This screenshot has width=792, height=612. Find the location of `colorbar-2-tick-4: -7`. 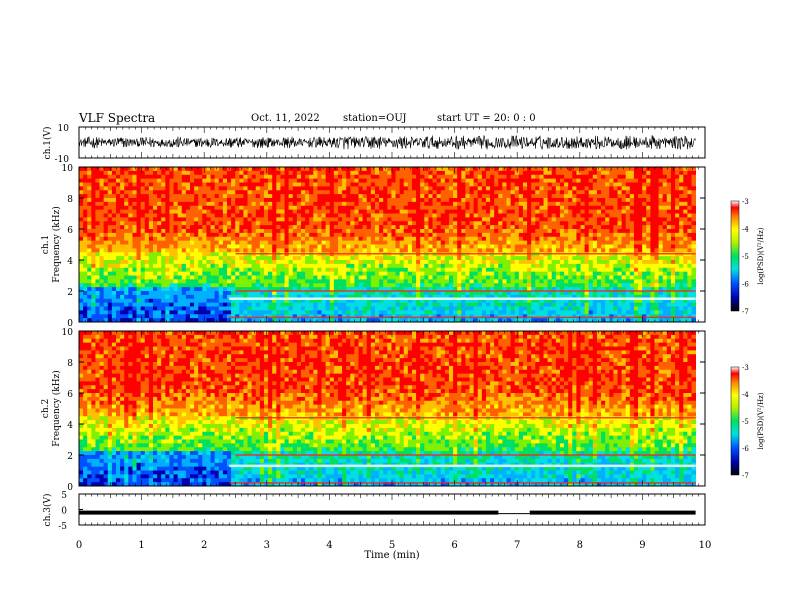

colorbar-2-tick-4: -7 is located at coordinates (745, 476).